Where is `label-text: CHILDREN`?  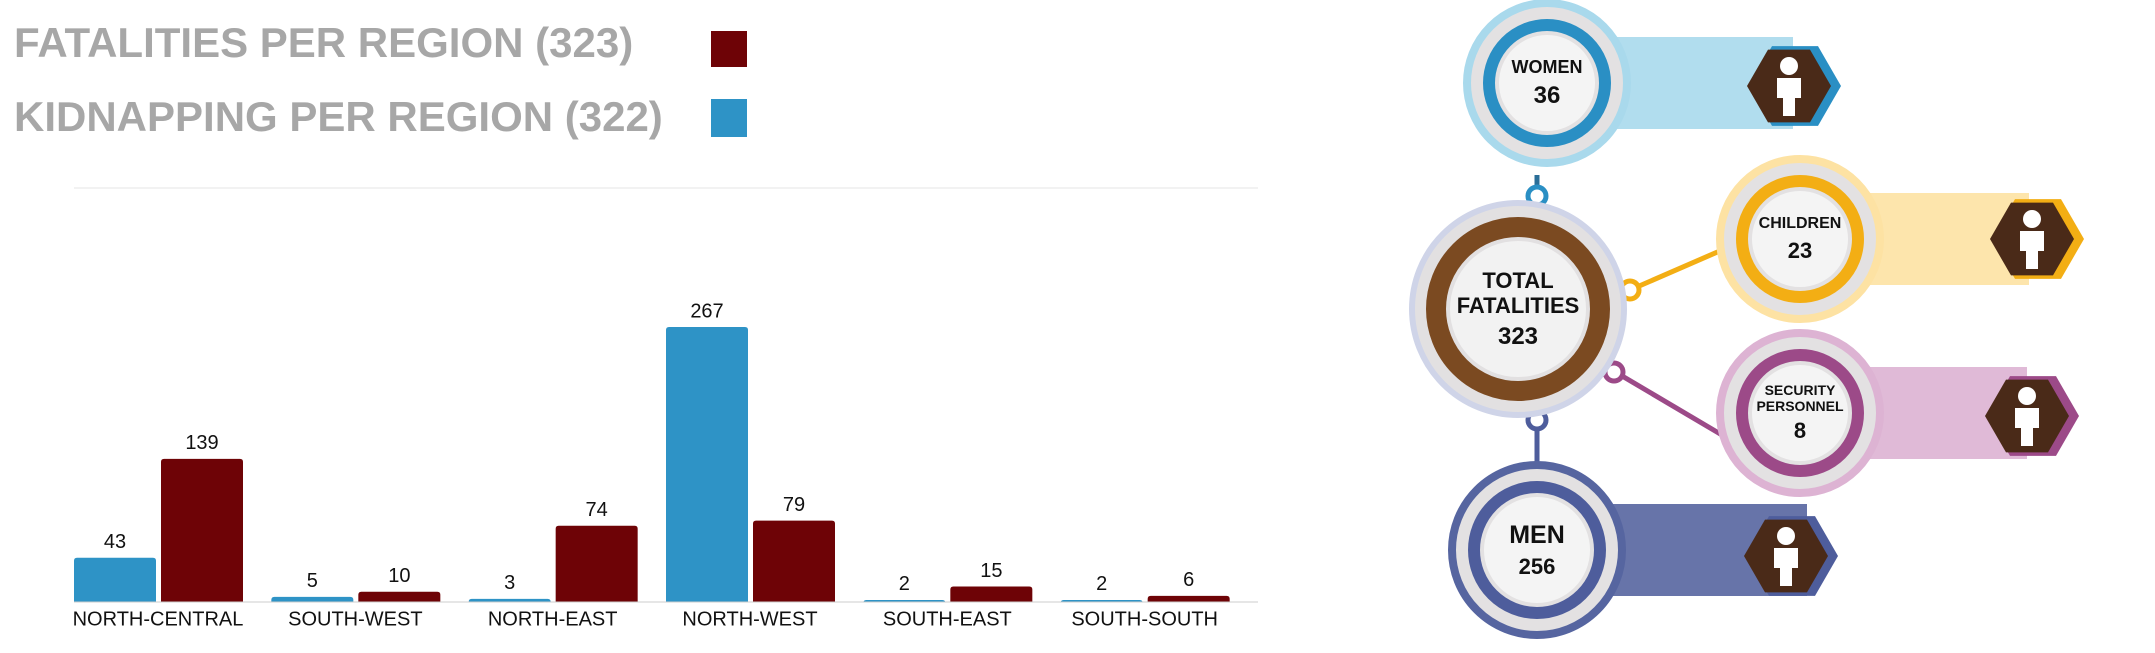
label-text: CHILDREN is located at coordinates (1800, 224).